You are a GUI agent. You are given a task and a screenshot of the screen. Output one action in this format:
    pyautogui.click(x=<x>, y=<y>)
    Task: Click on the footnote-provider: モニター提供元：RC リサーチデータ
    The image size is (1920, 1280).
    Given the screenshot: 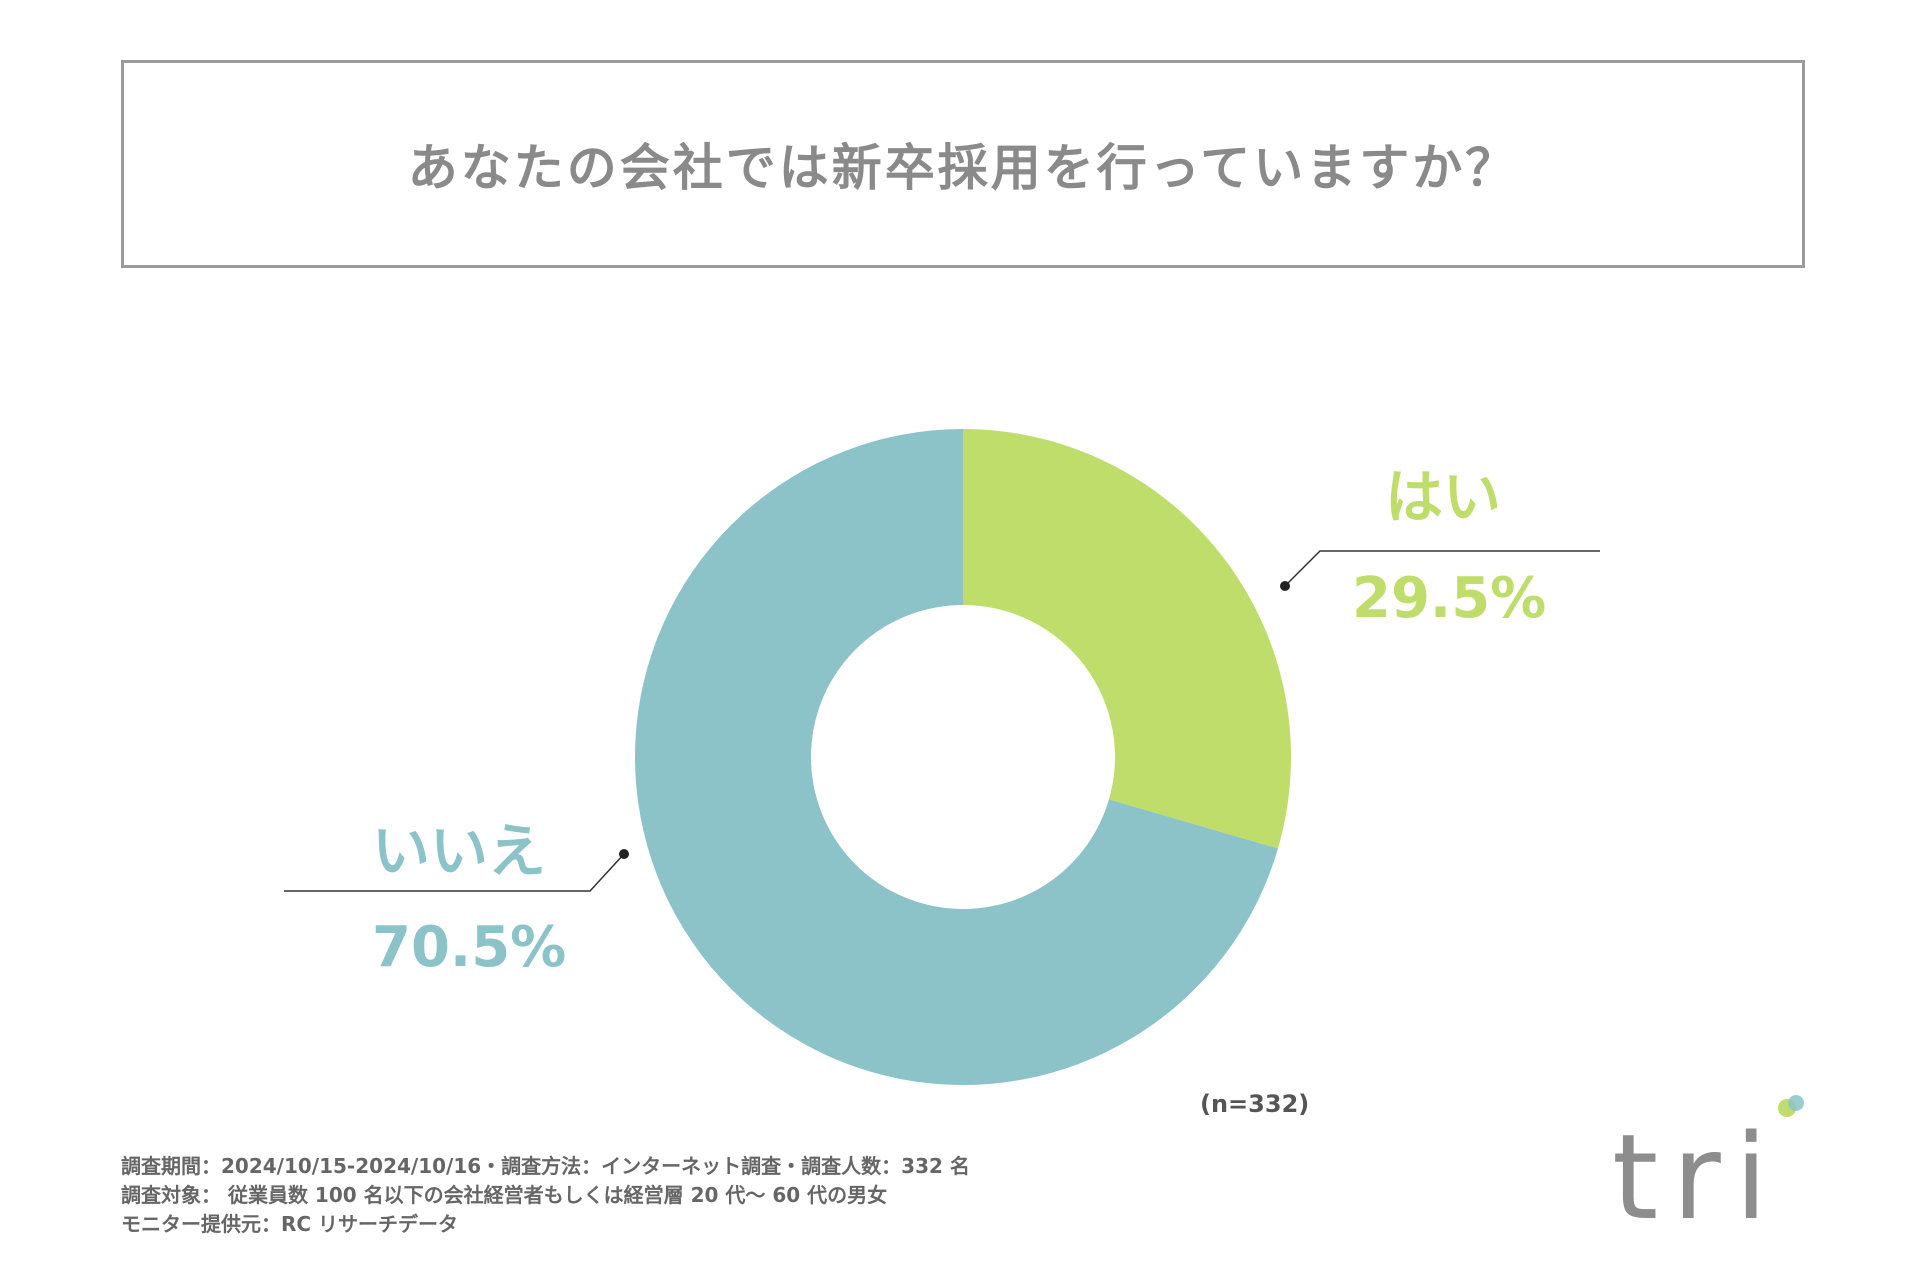 What is the action you would take?
    pyautogui.click(x=290, y=1224)
    